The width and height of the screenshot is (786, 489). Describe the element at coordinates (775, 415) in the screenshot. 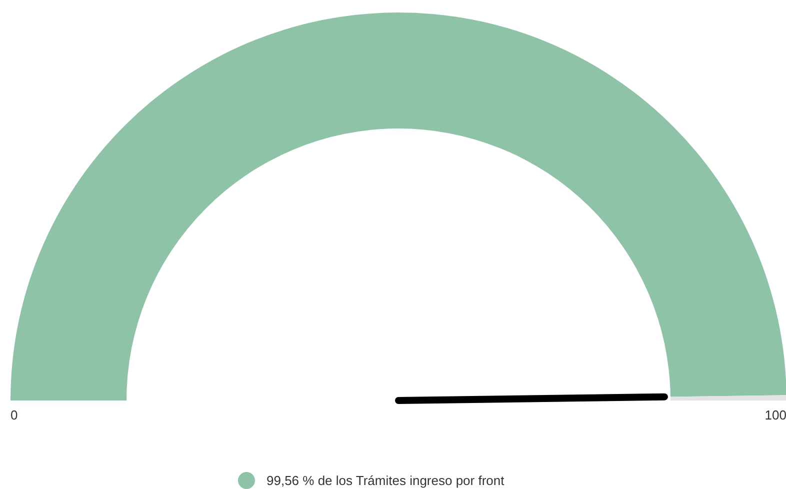

I see `text: 100` at that location.